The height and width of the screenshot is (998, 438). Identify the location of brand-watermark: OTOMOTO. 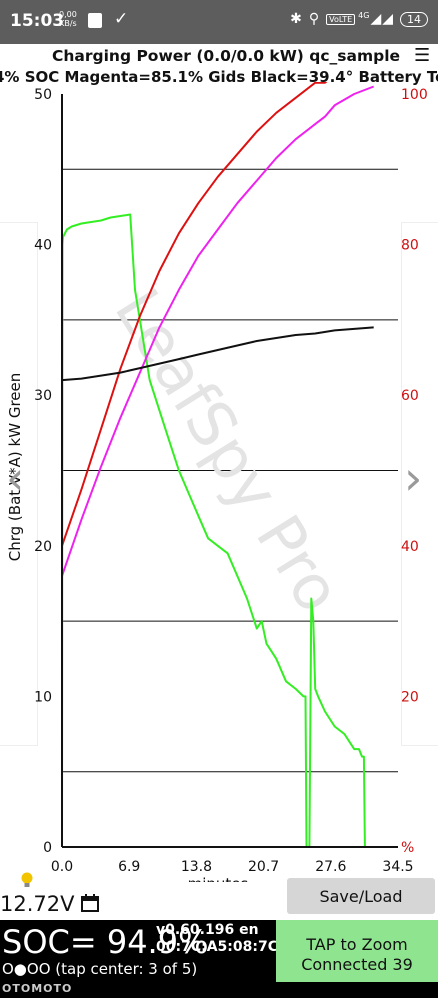
(37, 988).